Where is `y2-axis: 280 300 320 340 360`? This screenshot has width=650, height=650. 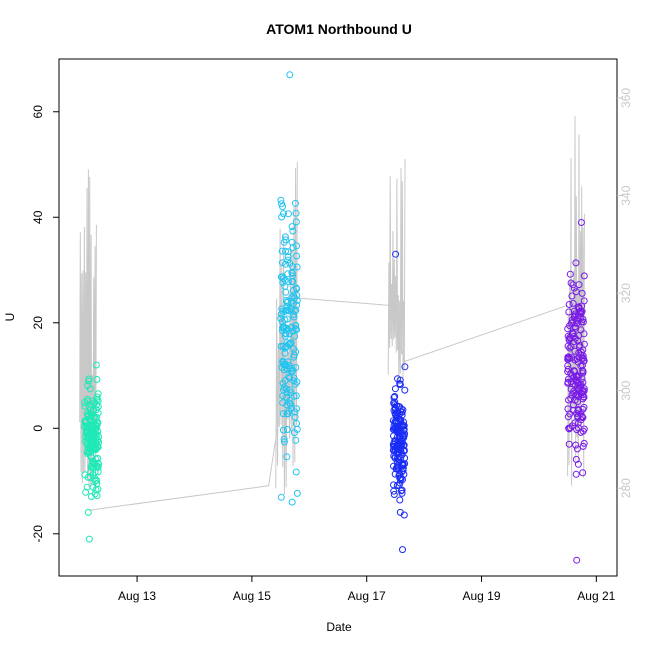 y2-axis: 280 300 320 340 360 is located at coordinates (625, 293).